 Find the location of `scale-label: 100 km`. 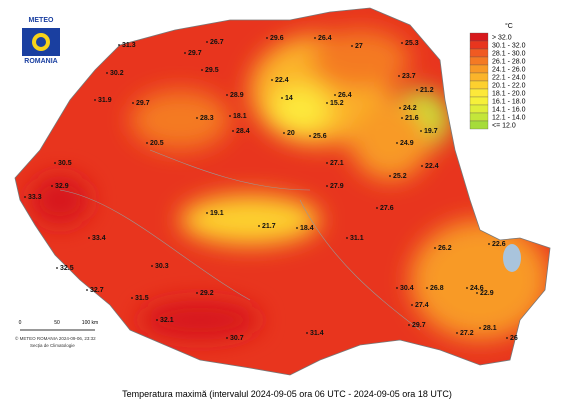

scale-label: 100 km is located at coordinates (90, 323).